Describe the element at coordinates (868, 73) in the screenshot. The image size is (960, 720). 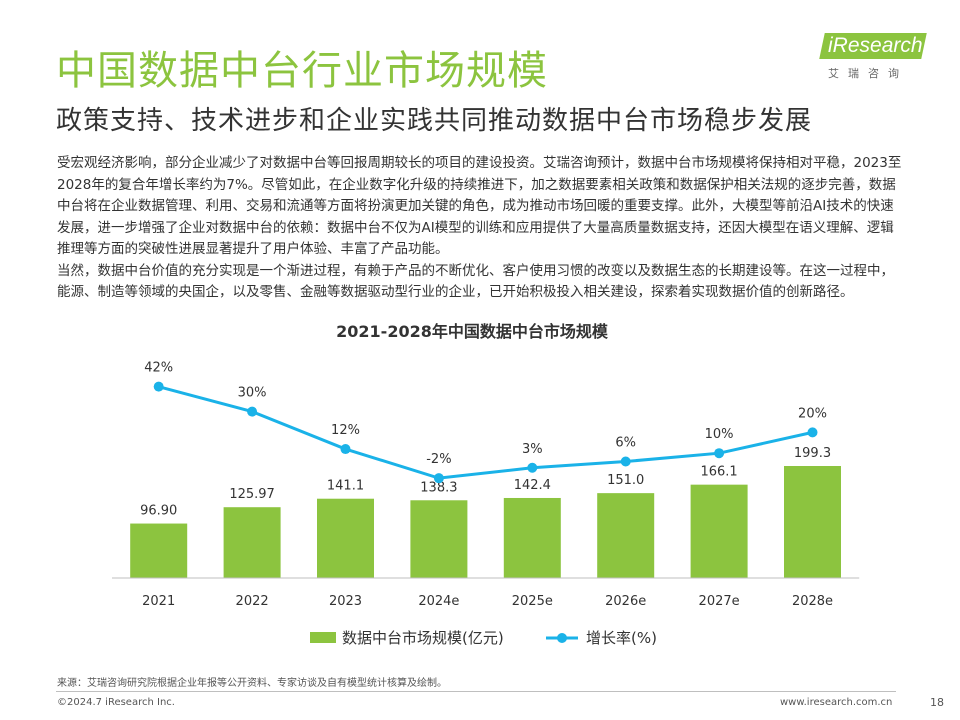
I see `logo-subtitle: 艾瑞咨询` at that location.